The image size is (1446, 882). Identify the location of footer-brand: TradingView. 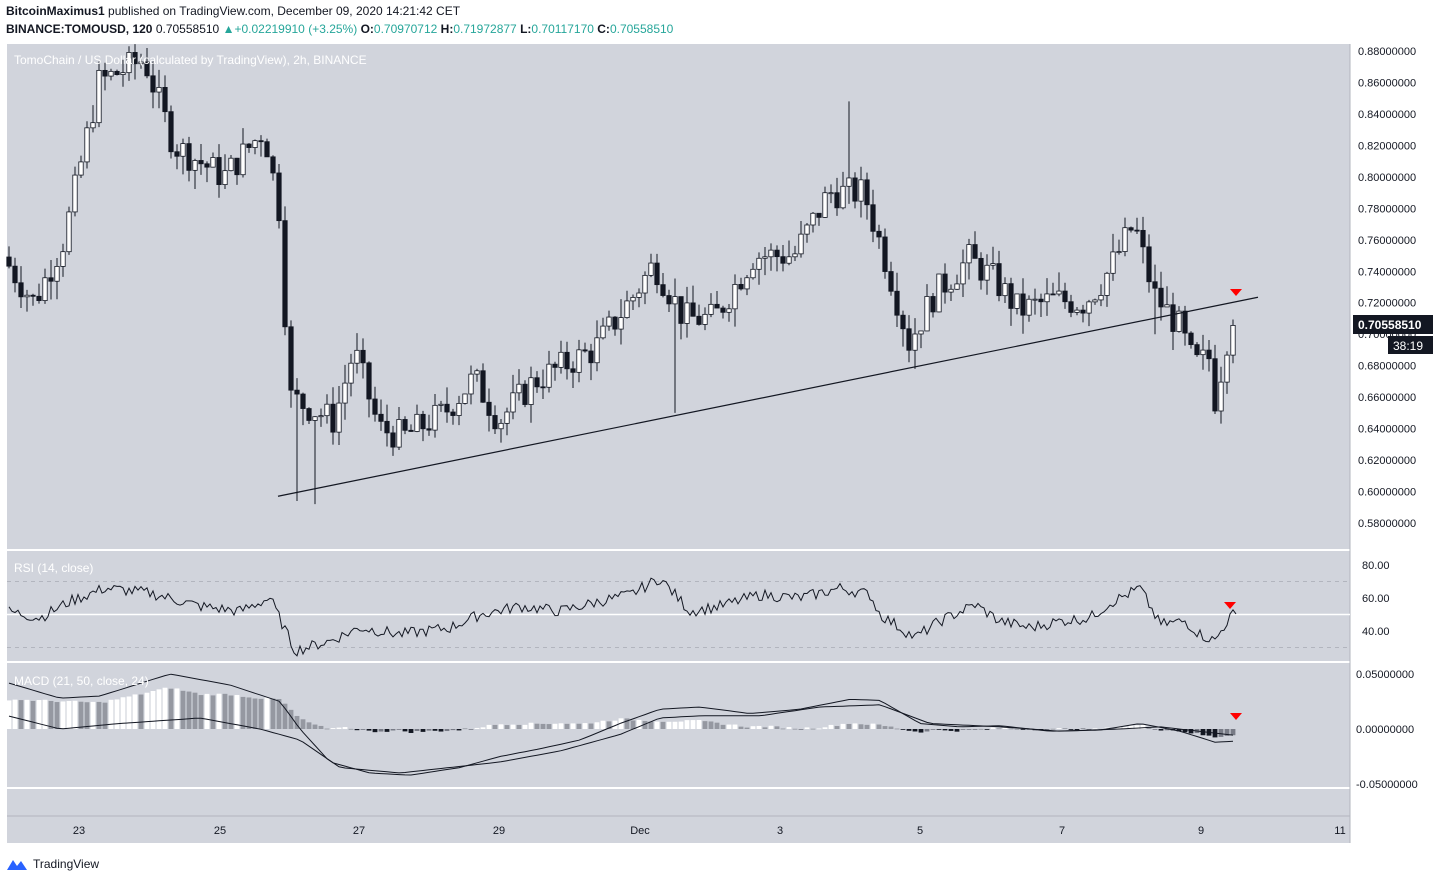
(52, 864).